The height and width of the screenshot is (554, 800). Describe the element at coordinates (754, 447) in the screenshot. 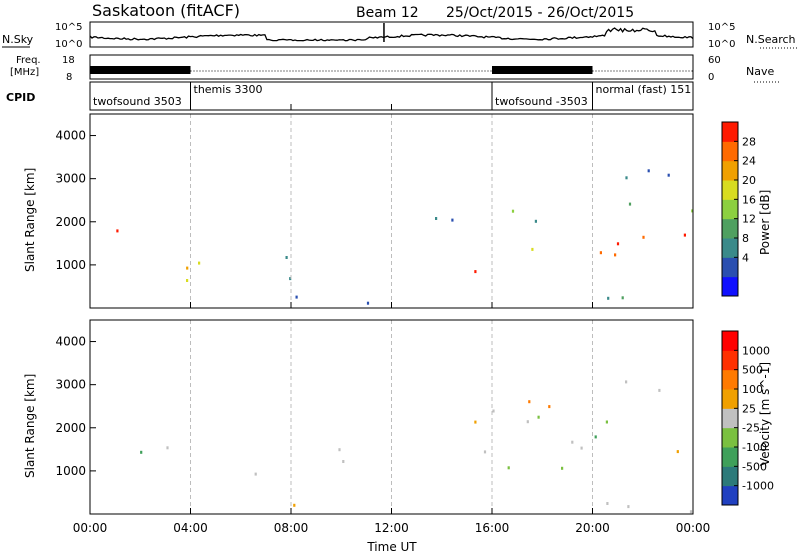

I see `colorbar-tick-label: -100` at that location.